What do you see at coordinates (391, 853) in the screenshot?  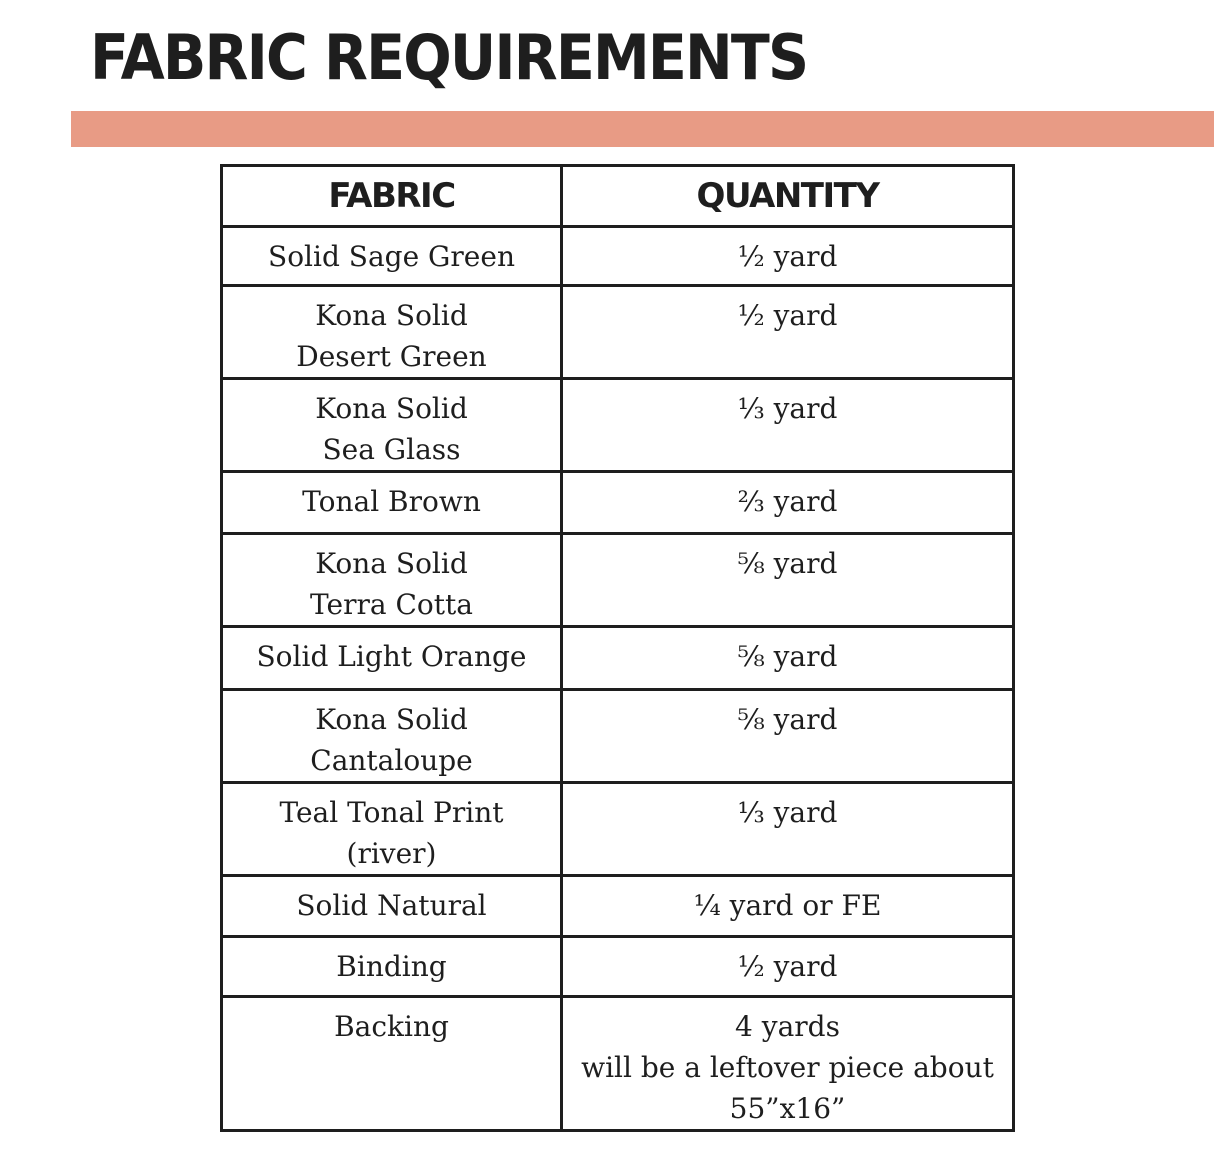 I see `fabric-cell-line: (river)` at bounding box center [391, 853].